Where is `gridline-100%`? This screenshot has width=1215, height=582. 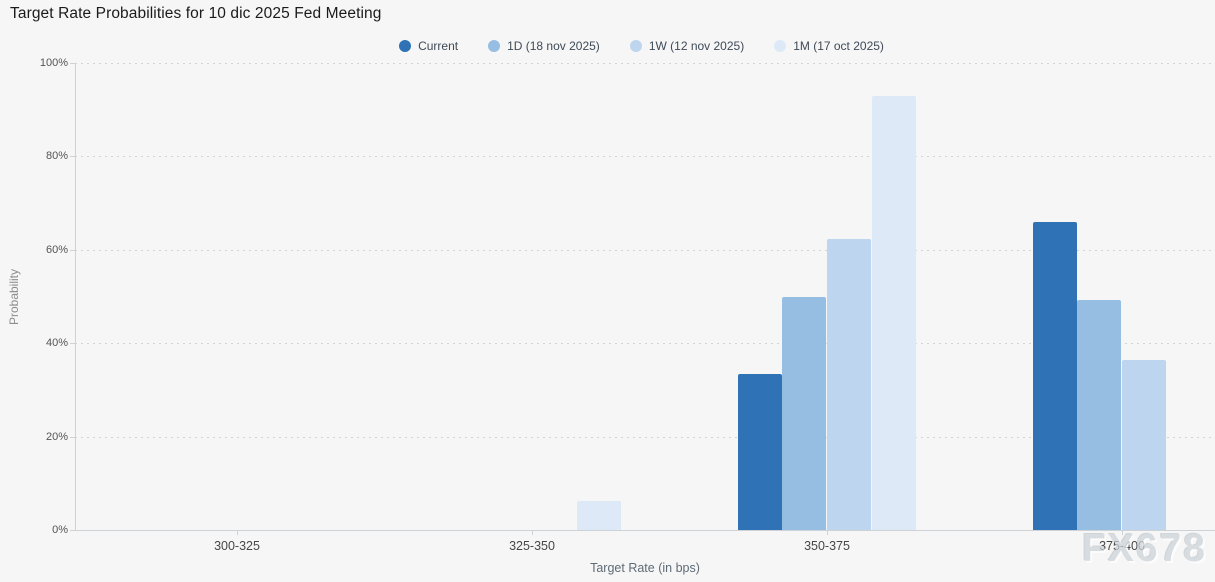
gridline-100% is located at coordinates (645, 63).